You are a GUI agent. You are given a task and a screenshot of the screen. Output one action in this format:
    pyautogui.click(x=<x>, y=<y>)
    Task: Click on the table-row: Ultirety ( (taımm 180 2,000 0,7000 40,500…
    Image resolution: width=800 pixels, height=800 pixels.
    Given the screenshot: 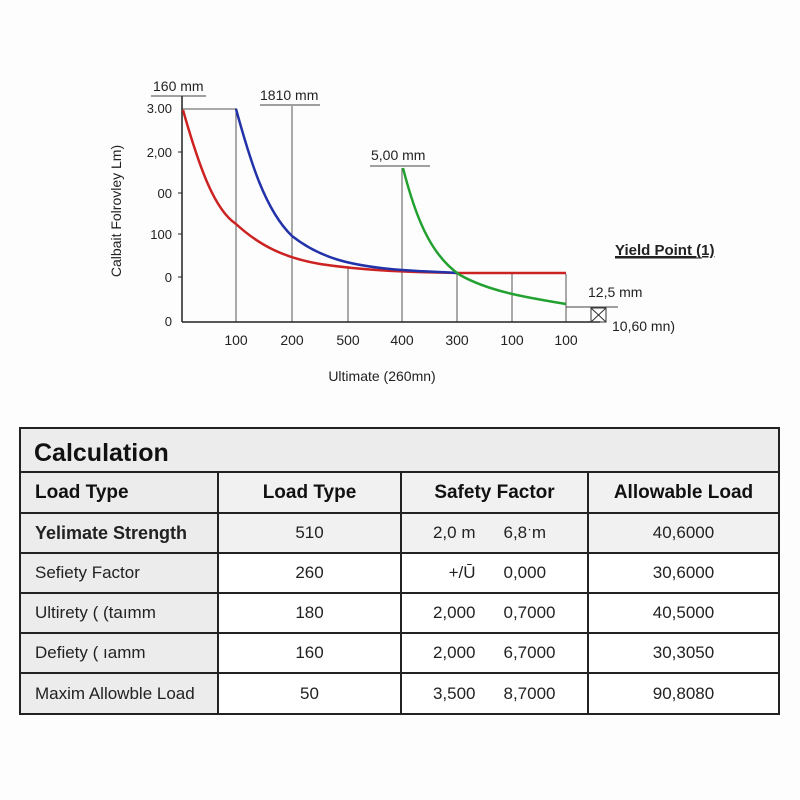 What is the action you would take?
    pyautogui.click(x=399, y=613)
    